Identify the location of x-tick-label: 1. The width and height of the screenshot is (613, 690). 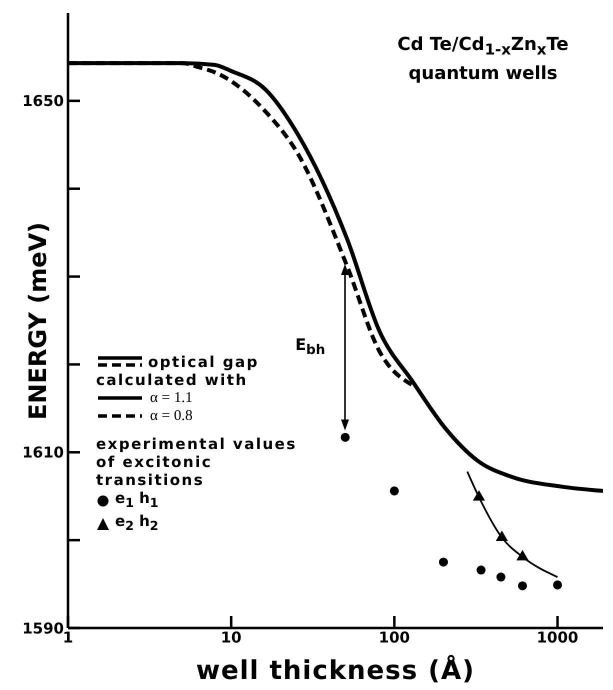
(68, 637).